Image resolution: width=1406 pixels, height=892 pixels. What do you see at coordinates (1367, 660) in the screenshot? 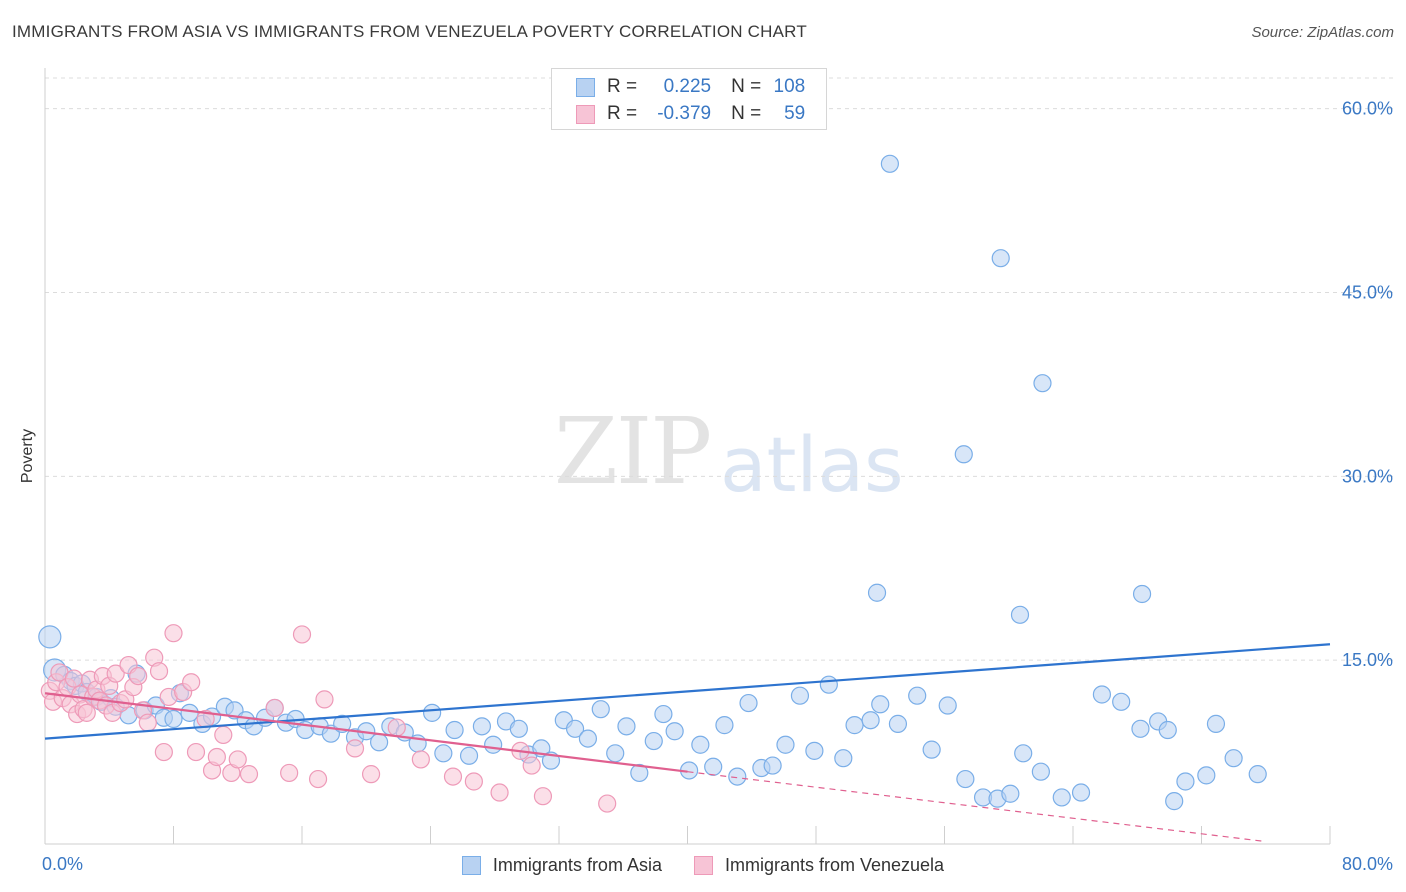
I see `y-tick-label: 15.0%` at bounding box center [1367, 660].